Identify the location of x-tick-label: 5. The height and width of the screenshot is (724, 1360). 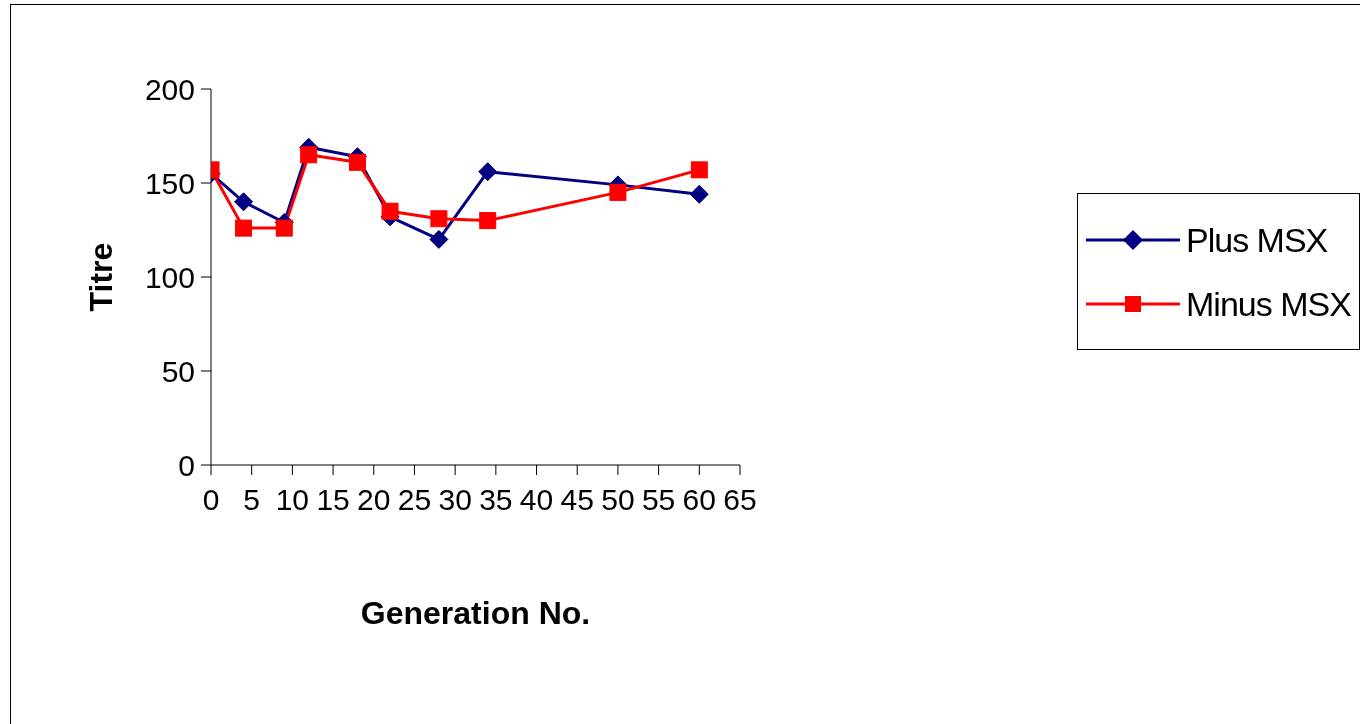
(252, 500).